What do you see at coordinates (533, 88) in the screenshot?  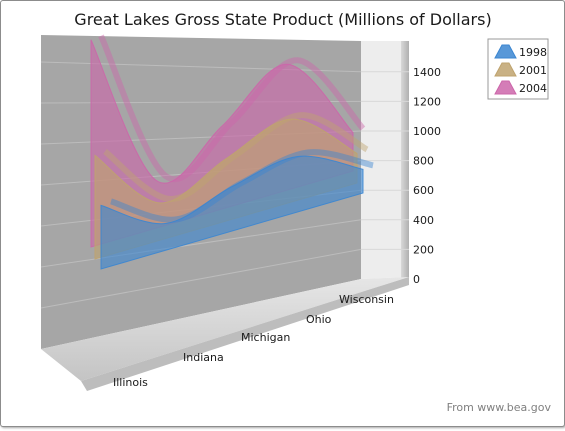 I see `legend-label: 2004` at bounding box center [533, 88].